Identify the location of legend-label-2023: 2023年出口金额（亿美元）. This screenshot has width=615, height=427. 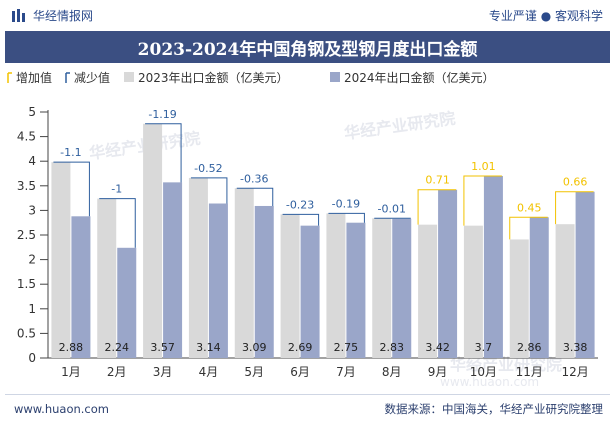
(213, 77).